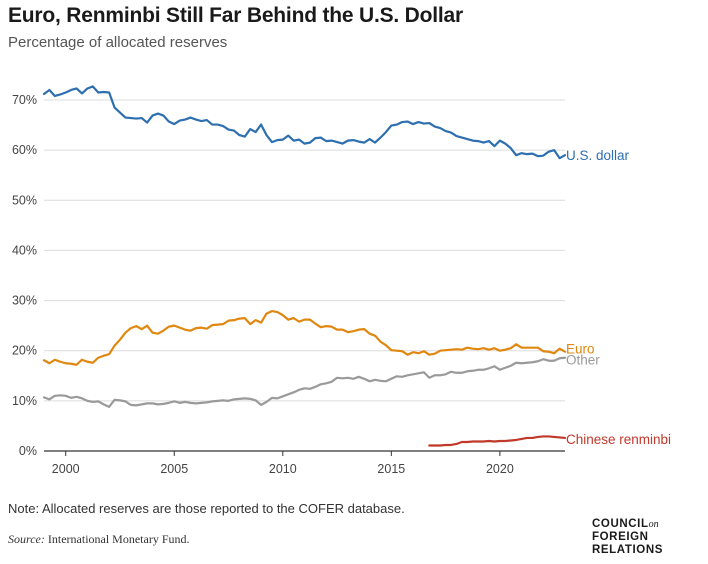  Describe the element at coordinates (497, 441) in the screenshot. I see `series-line-chinese-renminbi` at that location.